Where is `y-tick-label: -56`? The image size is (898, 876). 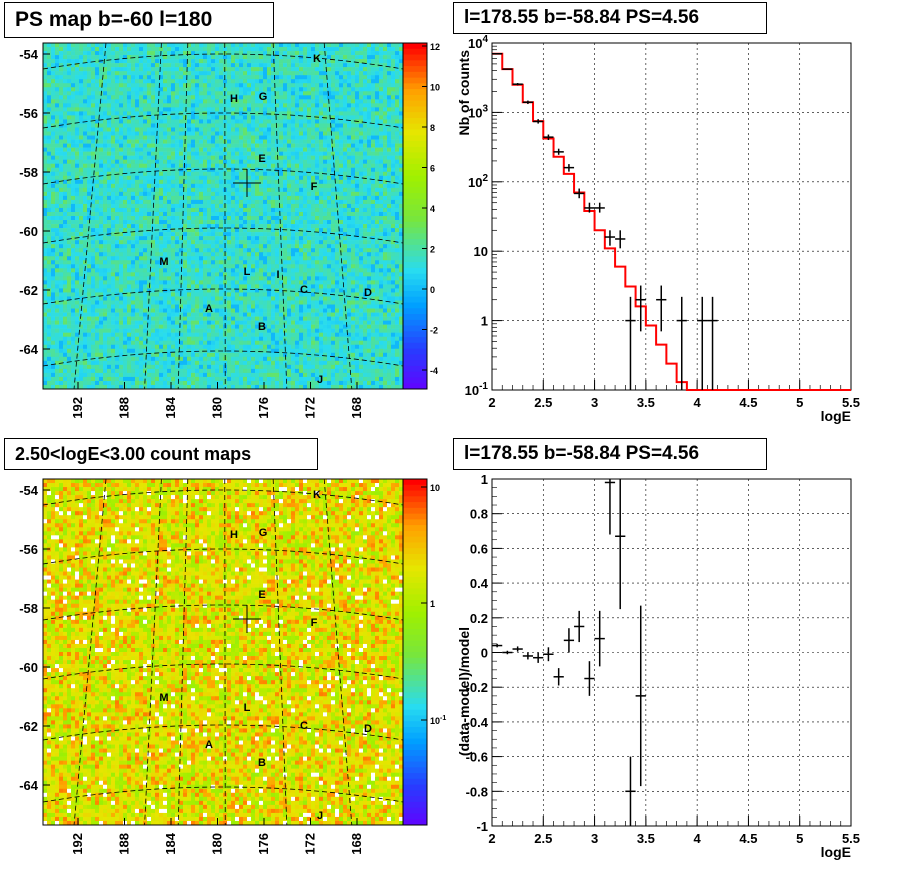 y-tick-label: -56 is located at coordinates (28, 549).